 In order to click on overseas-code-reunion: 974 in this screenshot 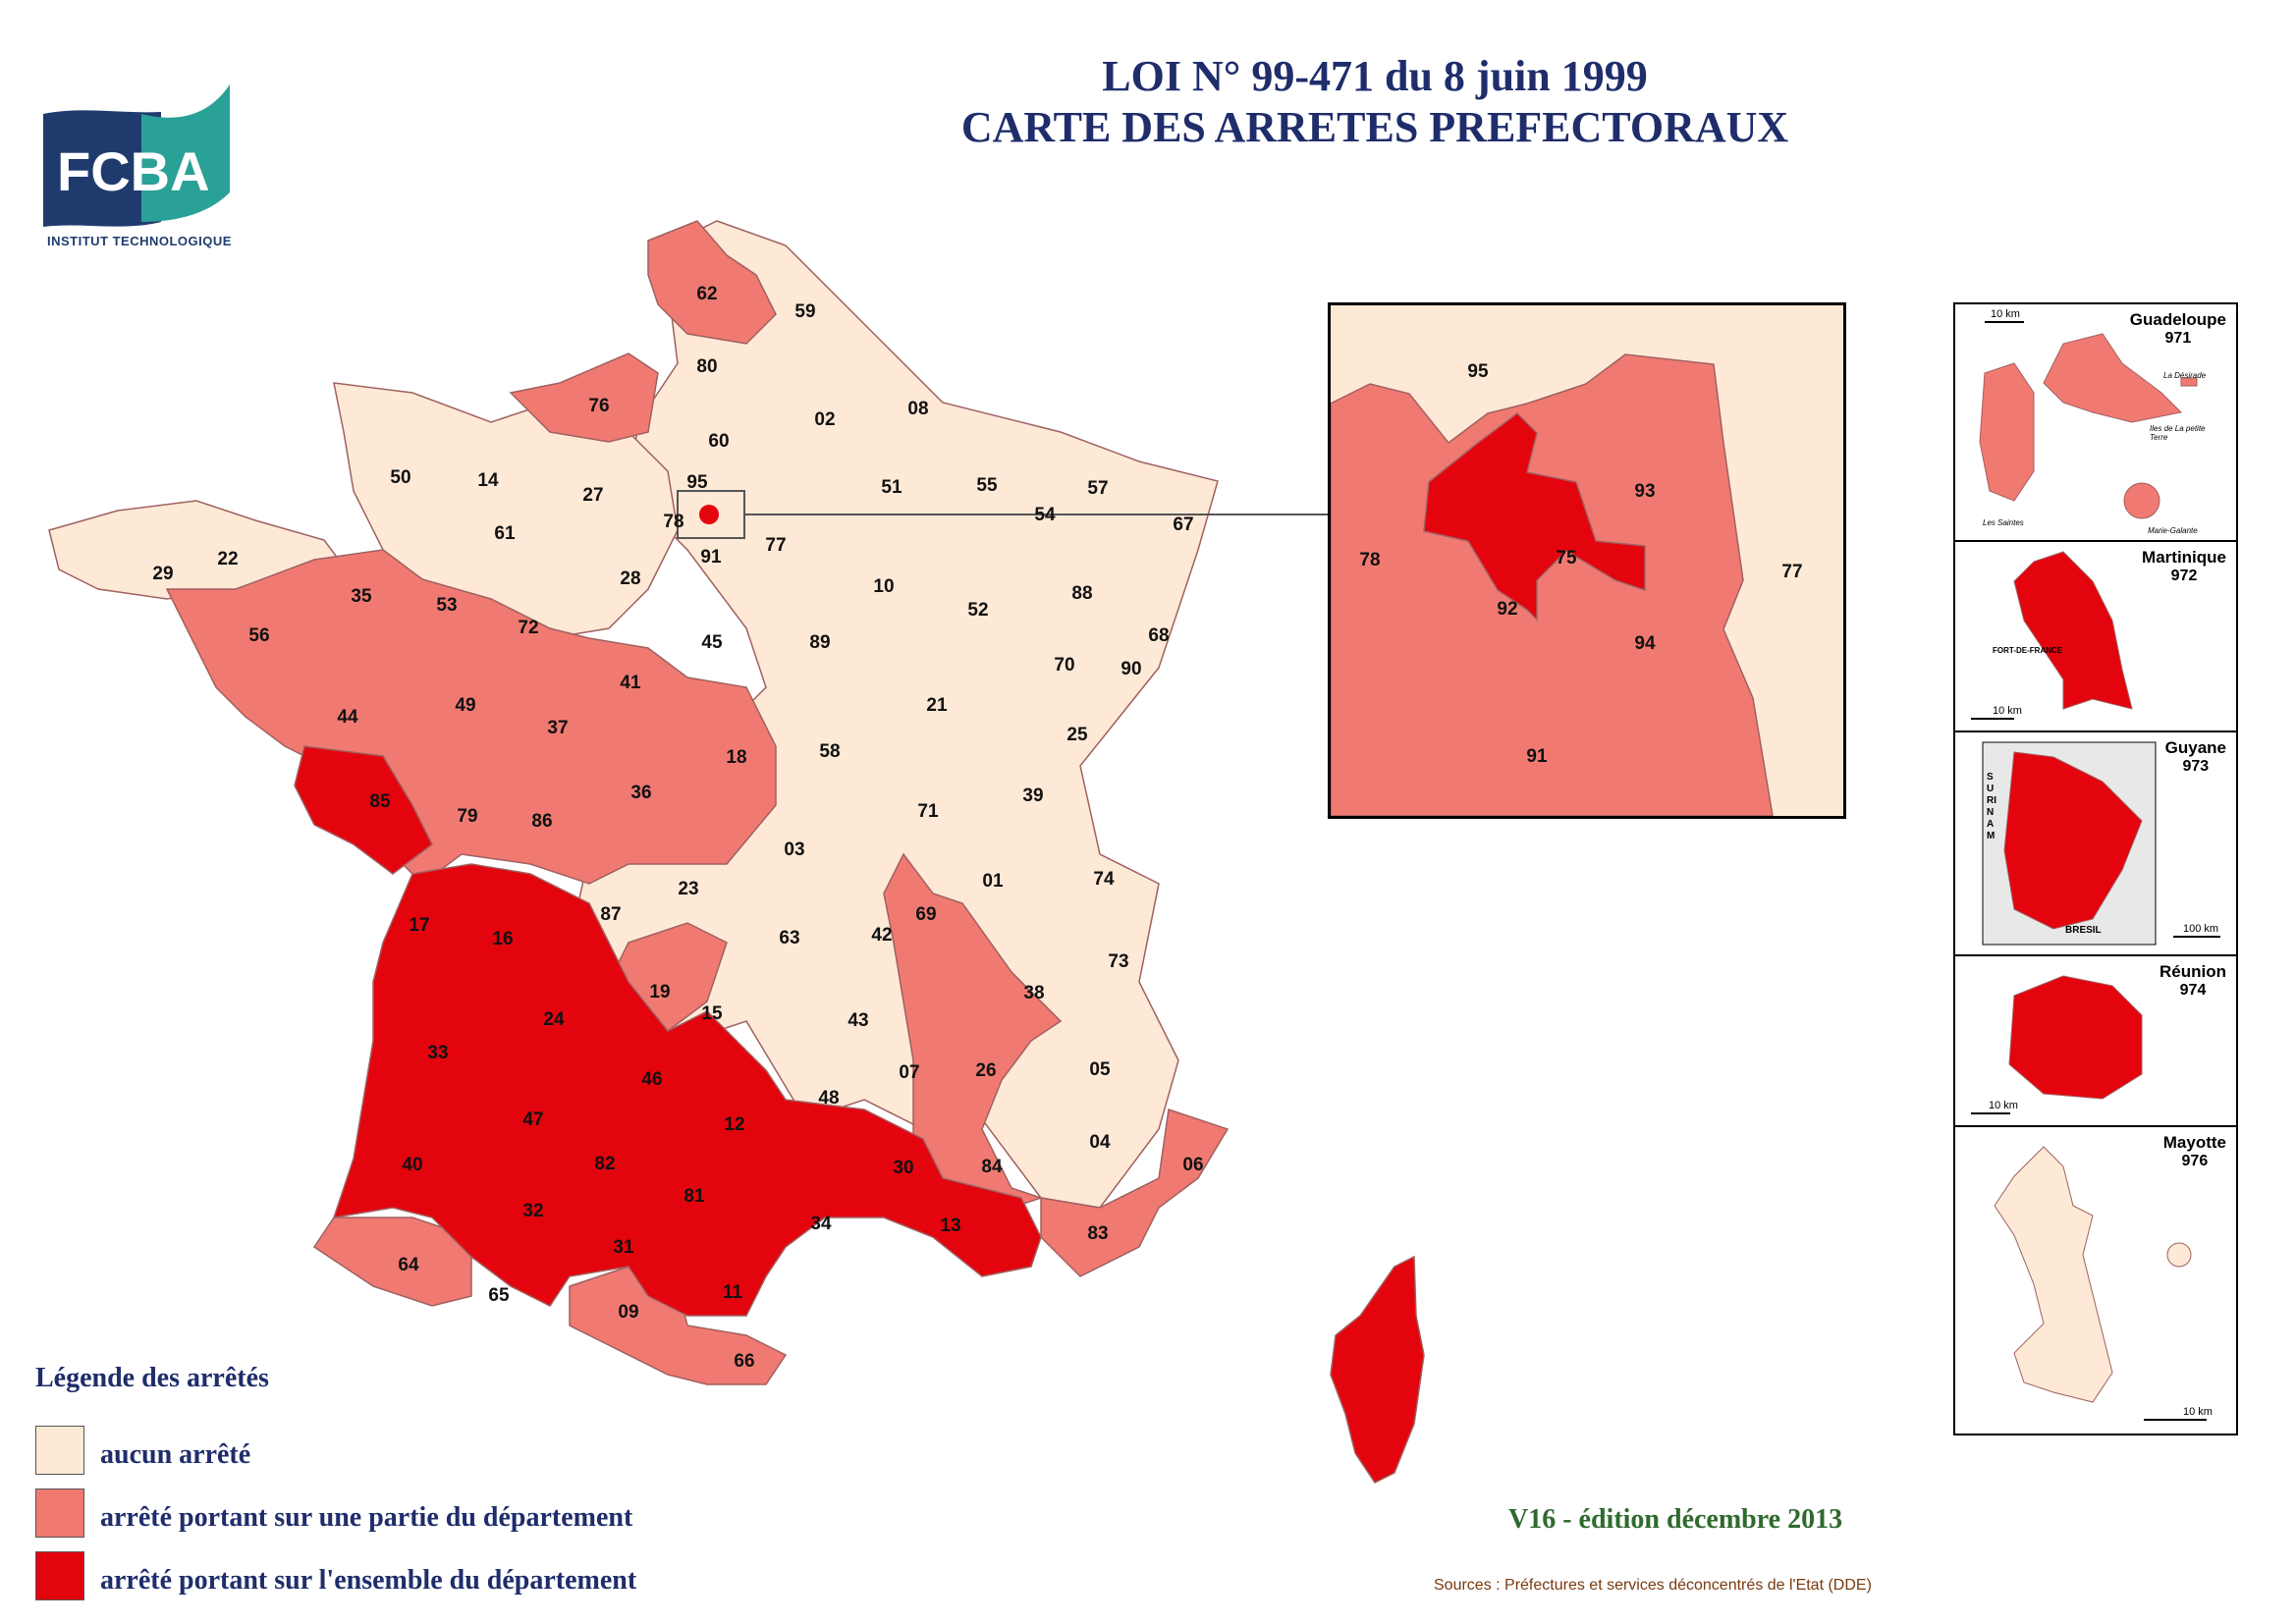, I will do `click(2193, 990)`.